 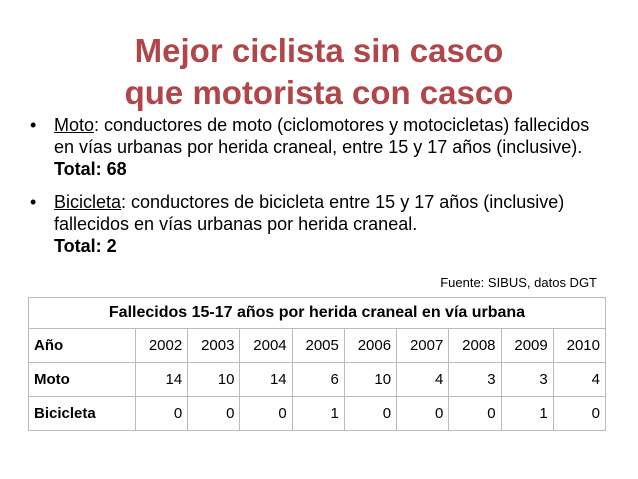 What do you see at coordinates (82, 345) in the screenshot?
I see `row-label: Año` at bounding box center [82, 345].